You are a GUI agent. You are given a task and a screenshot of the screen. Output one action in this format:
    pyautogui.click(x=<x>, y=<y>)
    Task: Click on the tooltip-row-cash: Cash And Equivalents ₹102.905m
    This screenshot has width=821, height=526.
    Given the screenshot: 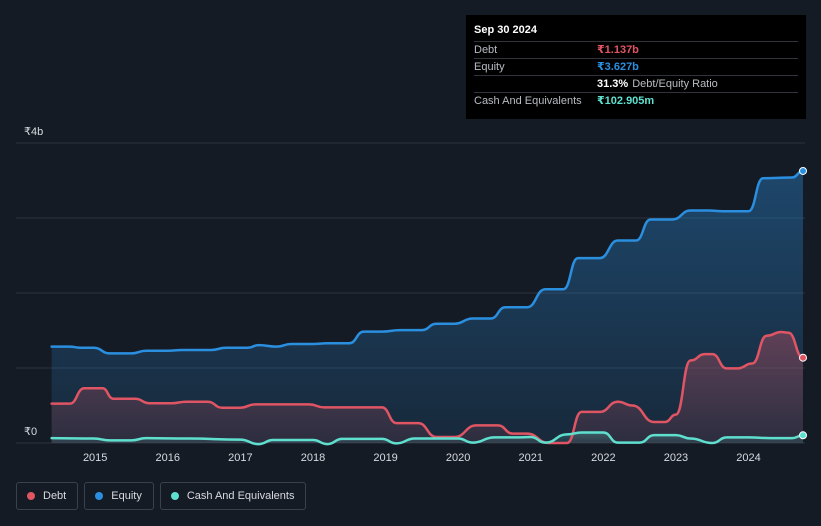 What is the action you would take?
    pyautogui.click(x=636, y=100)
    